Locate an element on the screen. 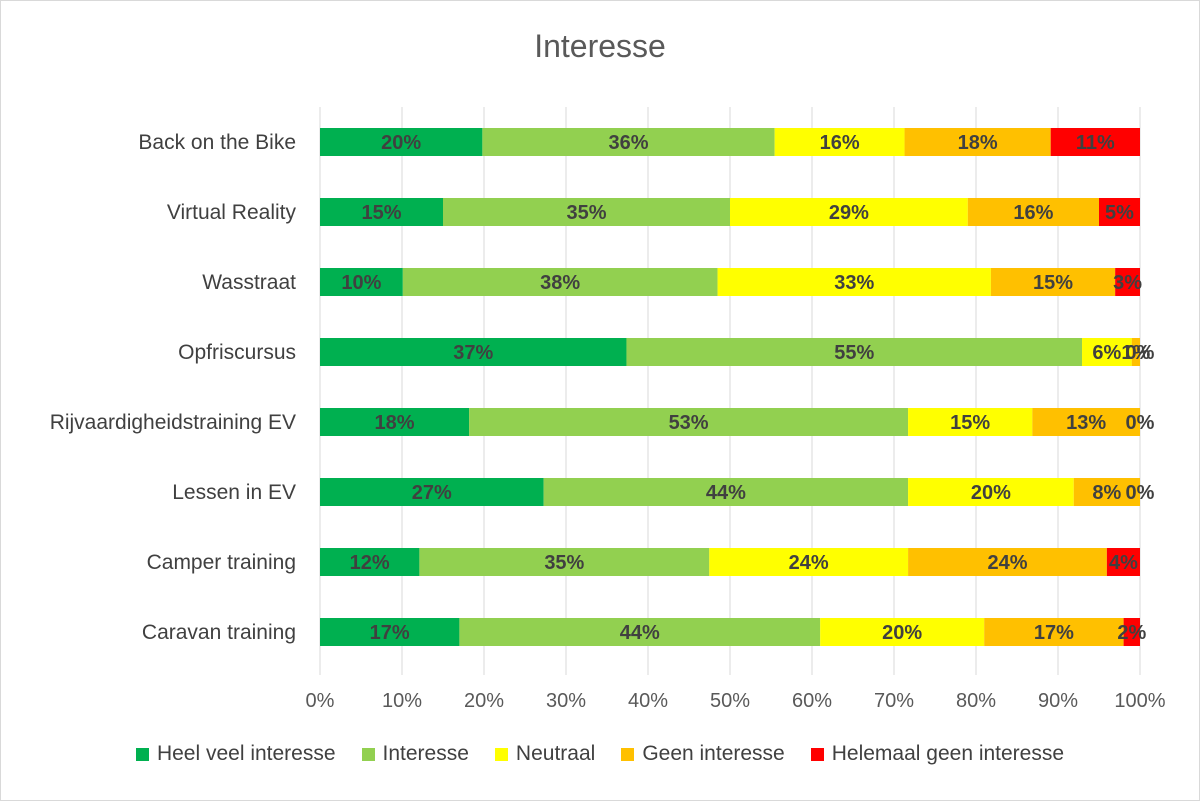  category-label: Virtual Reality is located at coordinates (232, 212).